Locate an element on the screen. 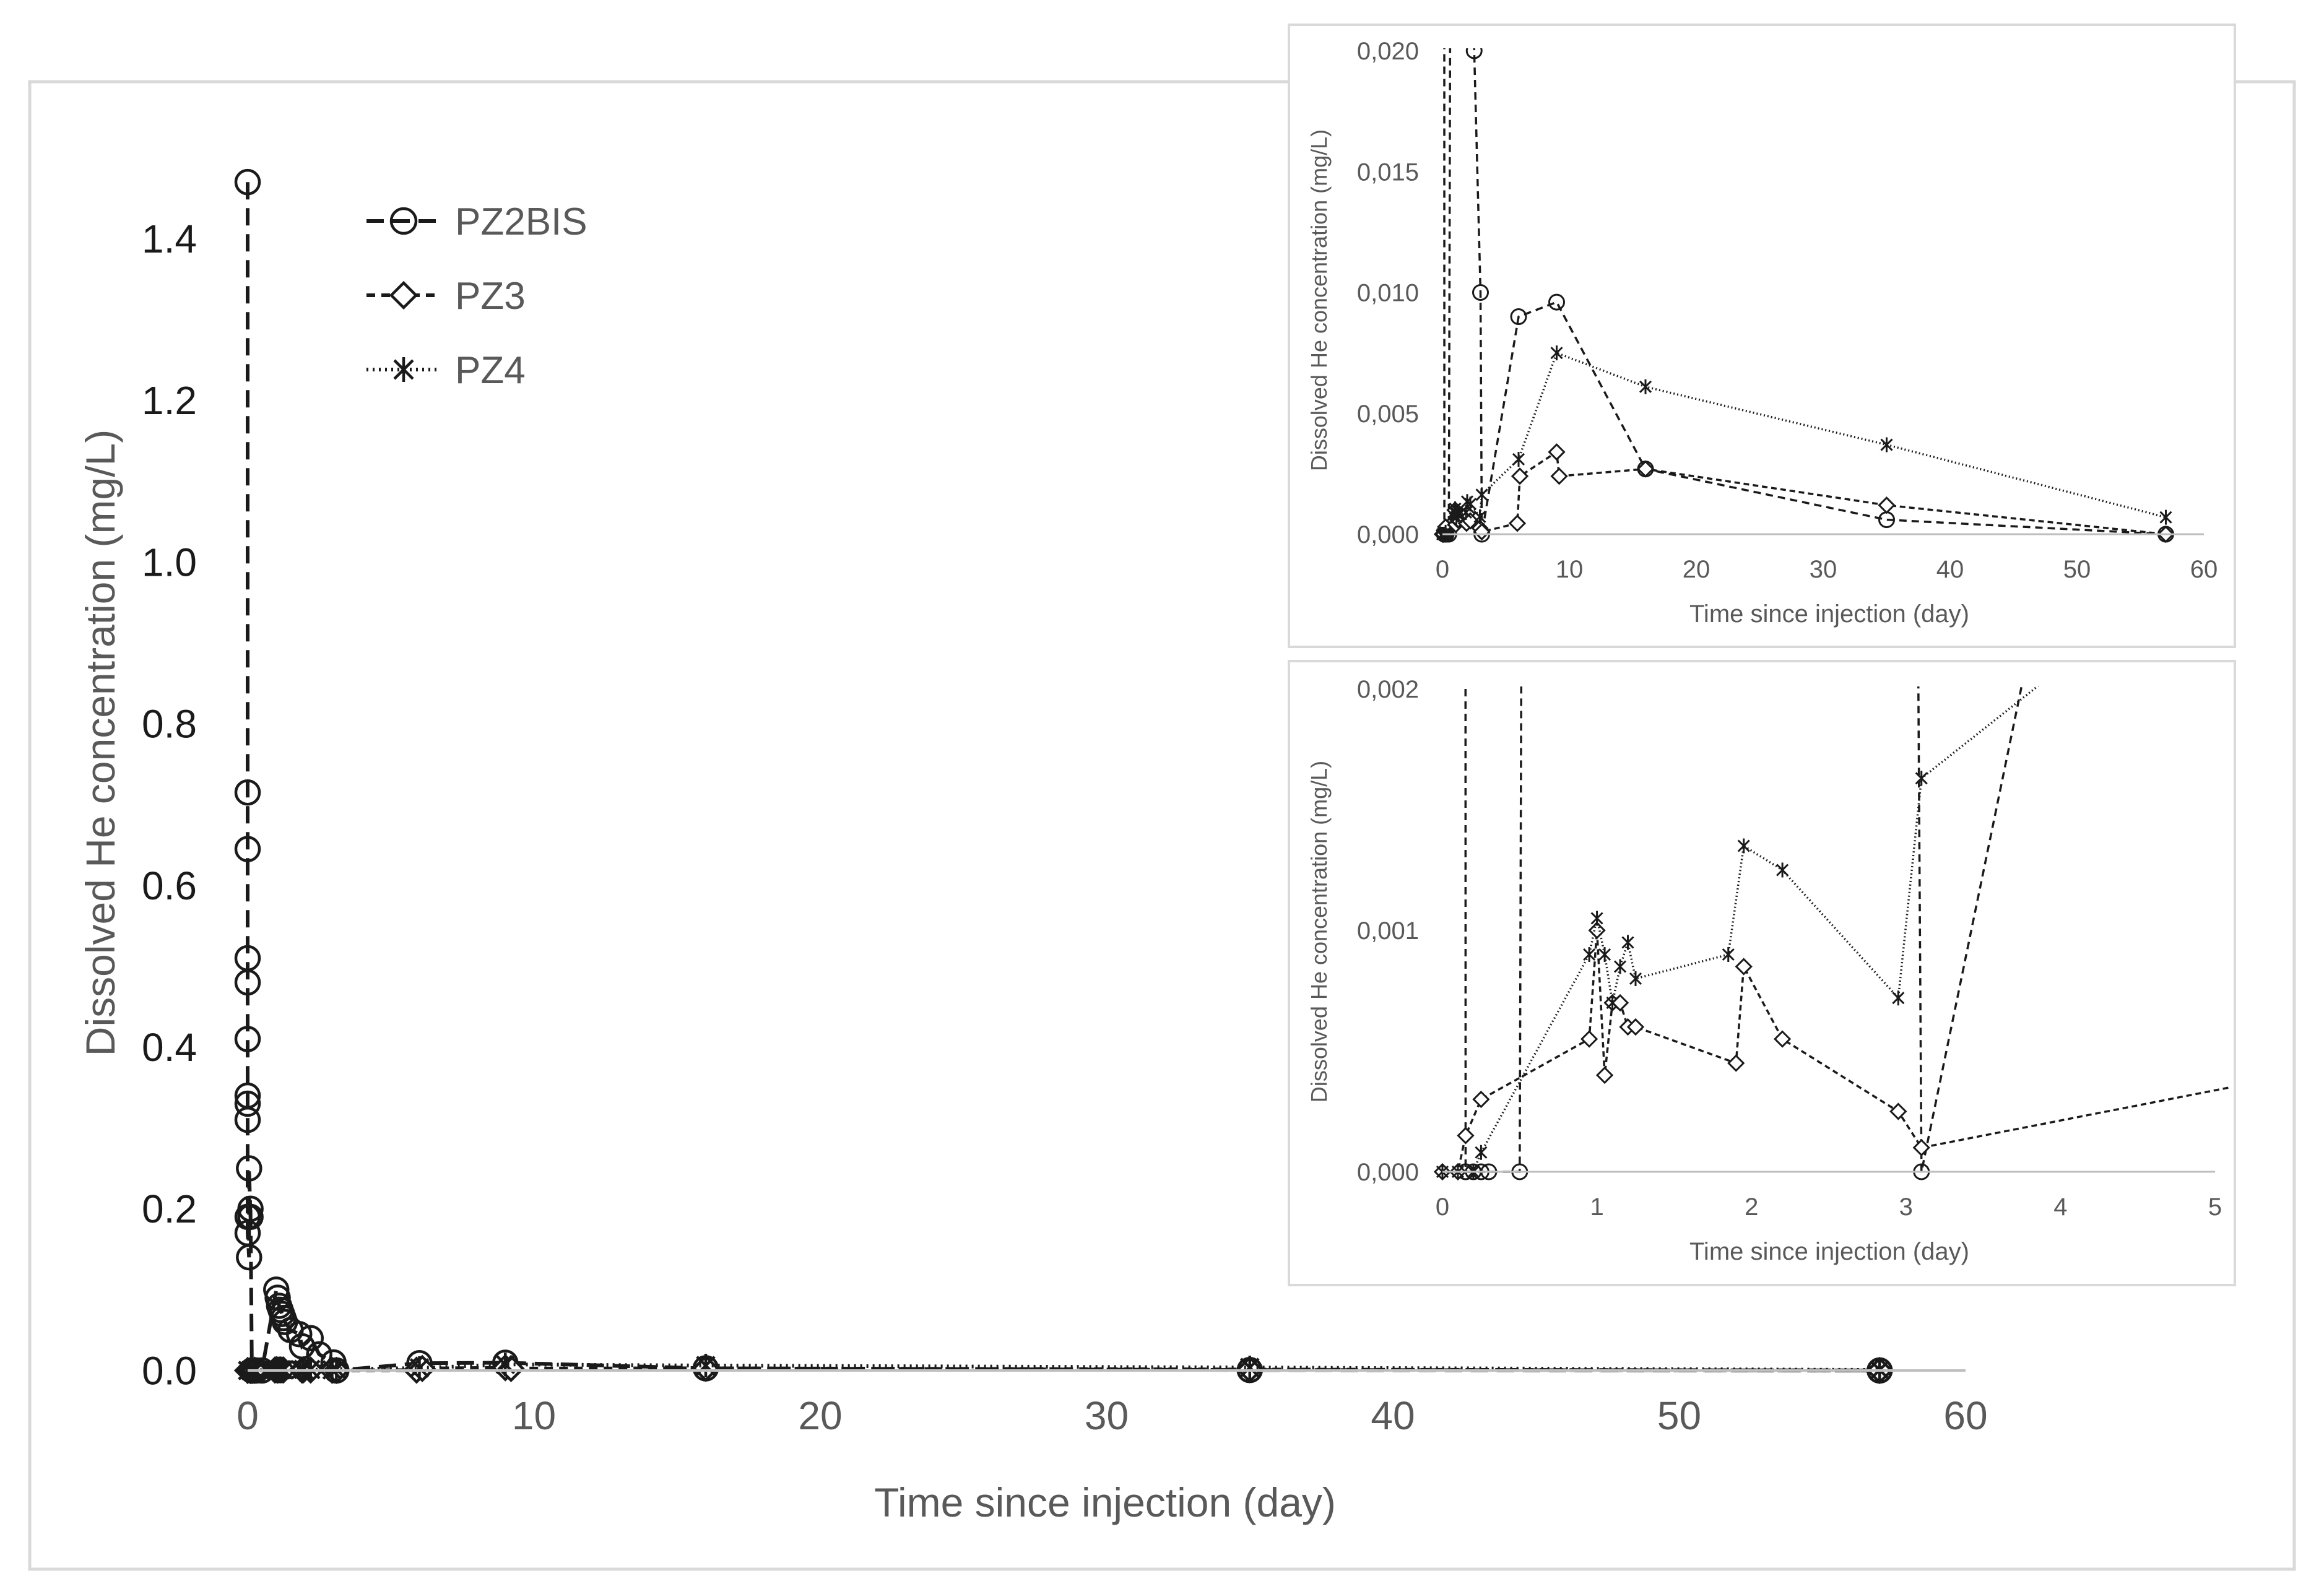 The height and width of the screenshot is (1589, 2324). main-legend: PZ2BIS PZ3 PZ4 is located at coordinates (477, 296).